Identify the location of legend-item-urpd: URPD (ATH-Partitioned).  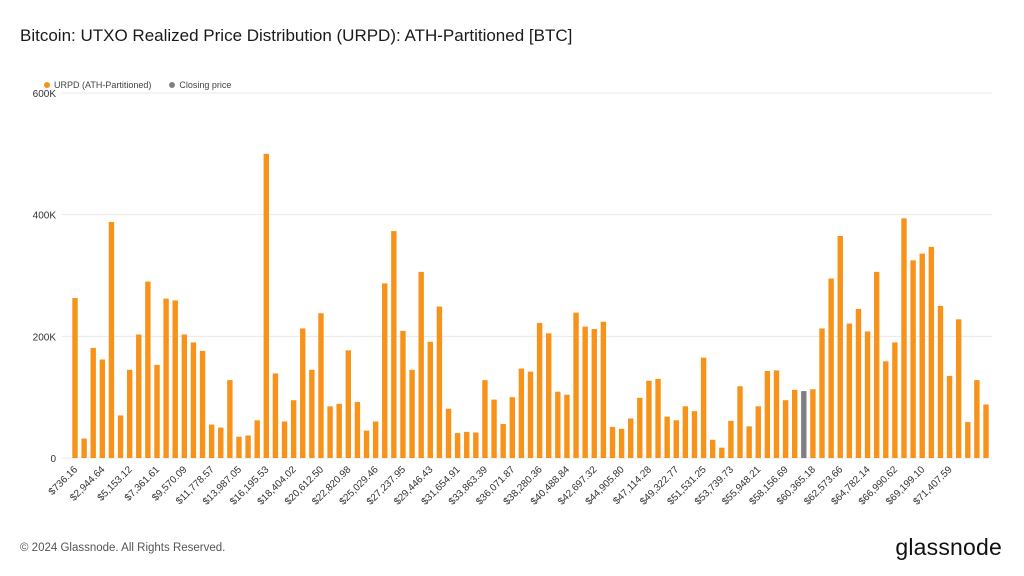
(97, 85).